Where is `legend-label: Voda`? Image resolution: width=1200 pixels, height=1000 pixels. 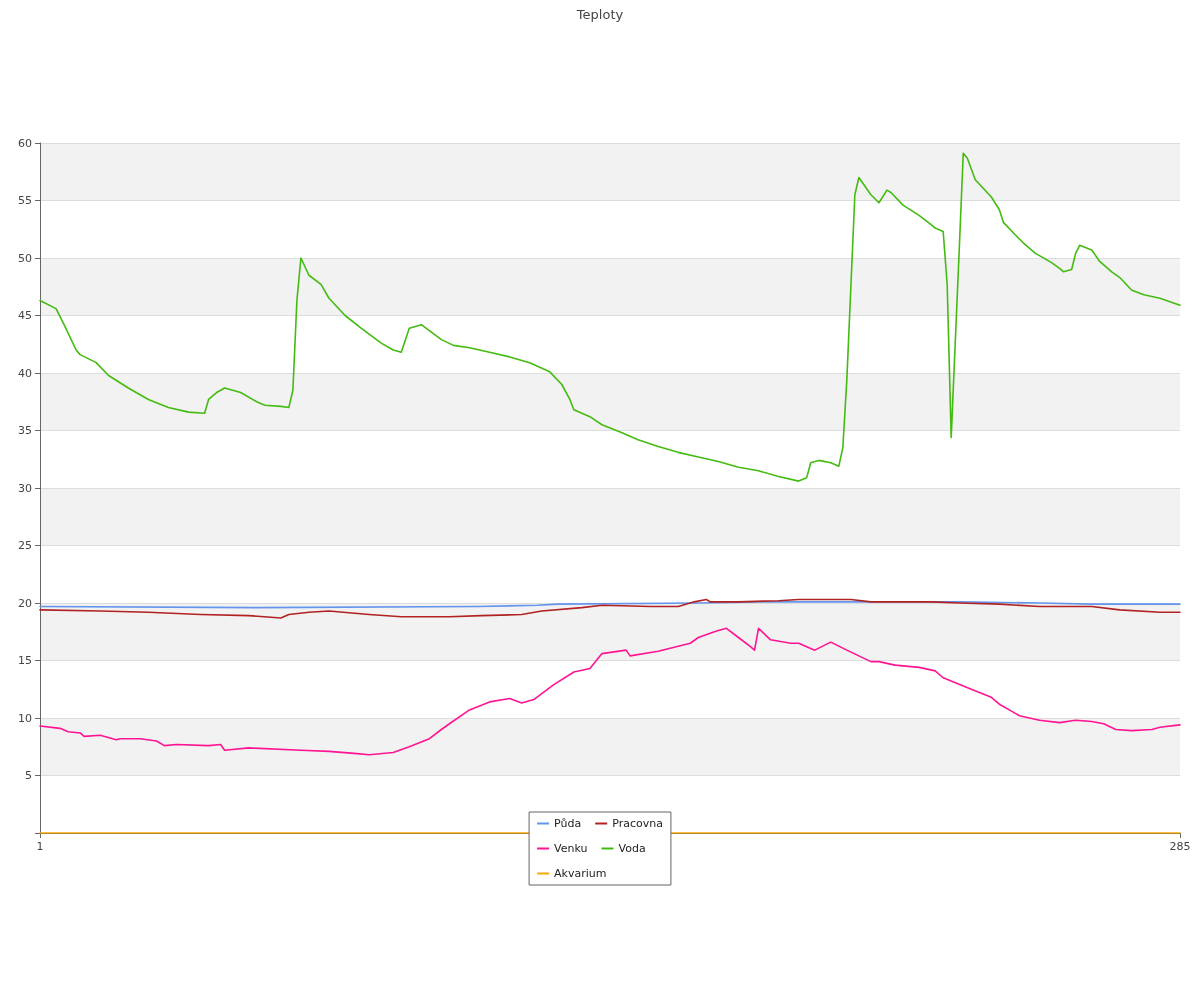 legend-label: Voda is located at coordinates (632, 848).